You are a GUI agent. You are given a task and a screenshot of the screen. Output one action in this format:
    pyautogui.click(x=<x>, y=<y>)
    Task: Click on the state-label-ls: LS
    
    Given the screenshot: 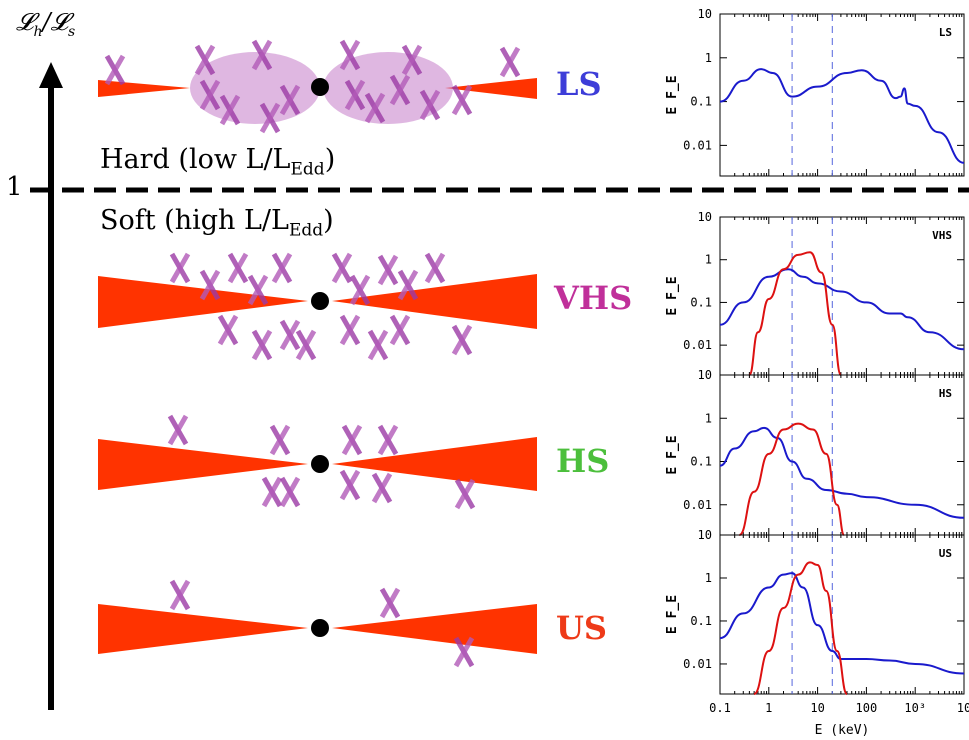 What is the action you would take?
    pyautogui.click(x=579, y=84)
    